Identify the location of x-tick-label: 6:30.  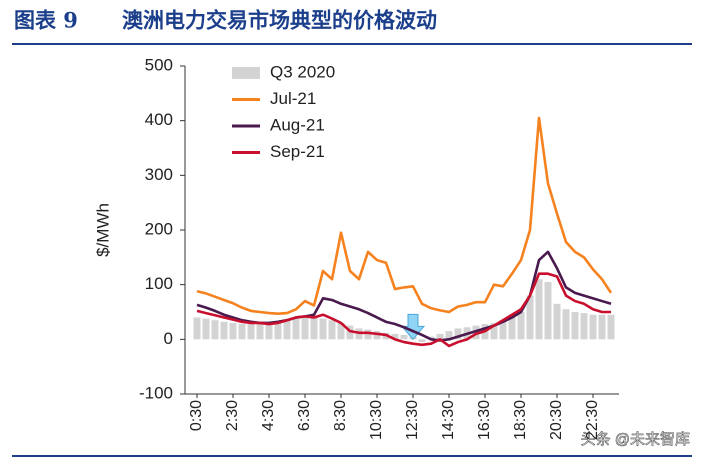
(304, 415).